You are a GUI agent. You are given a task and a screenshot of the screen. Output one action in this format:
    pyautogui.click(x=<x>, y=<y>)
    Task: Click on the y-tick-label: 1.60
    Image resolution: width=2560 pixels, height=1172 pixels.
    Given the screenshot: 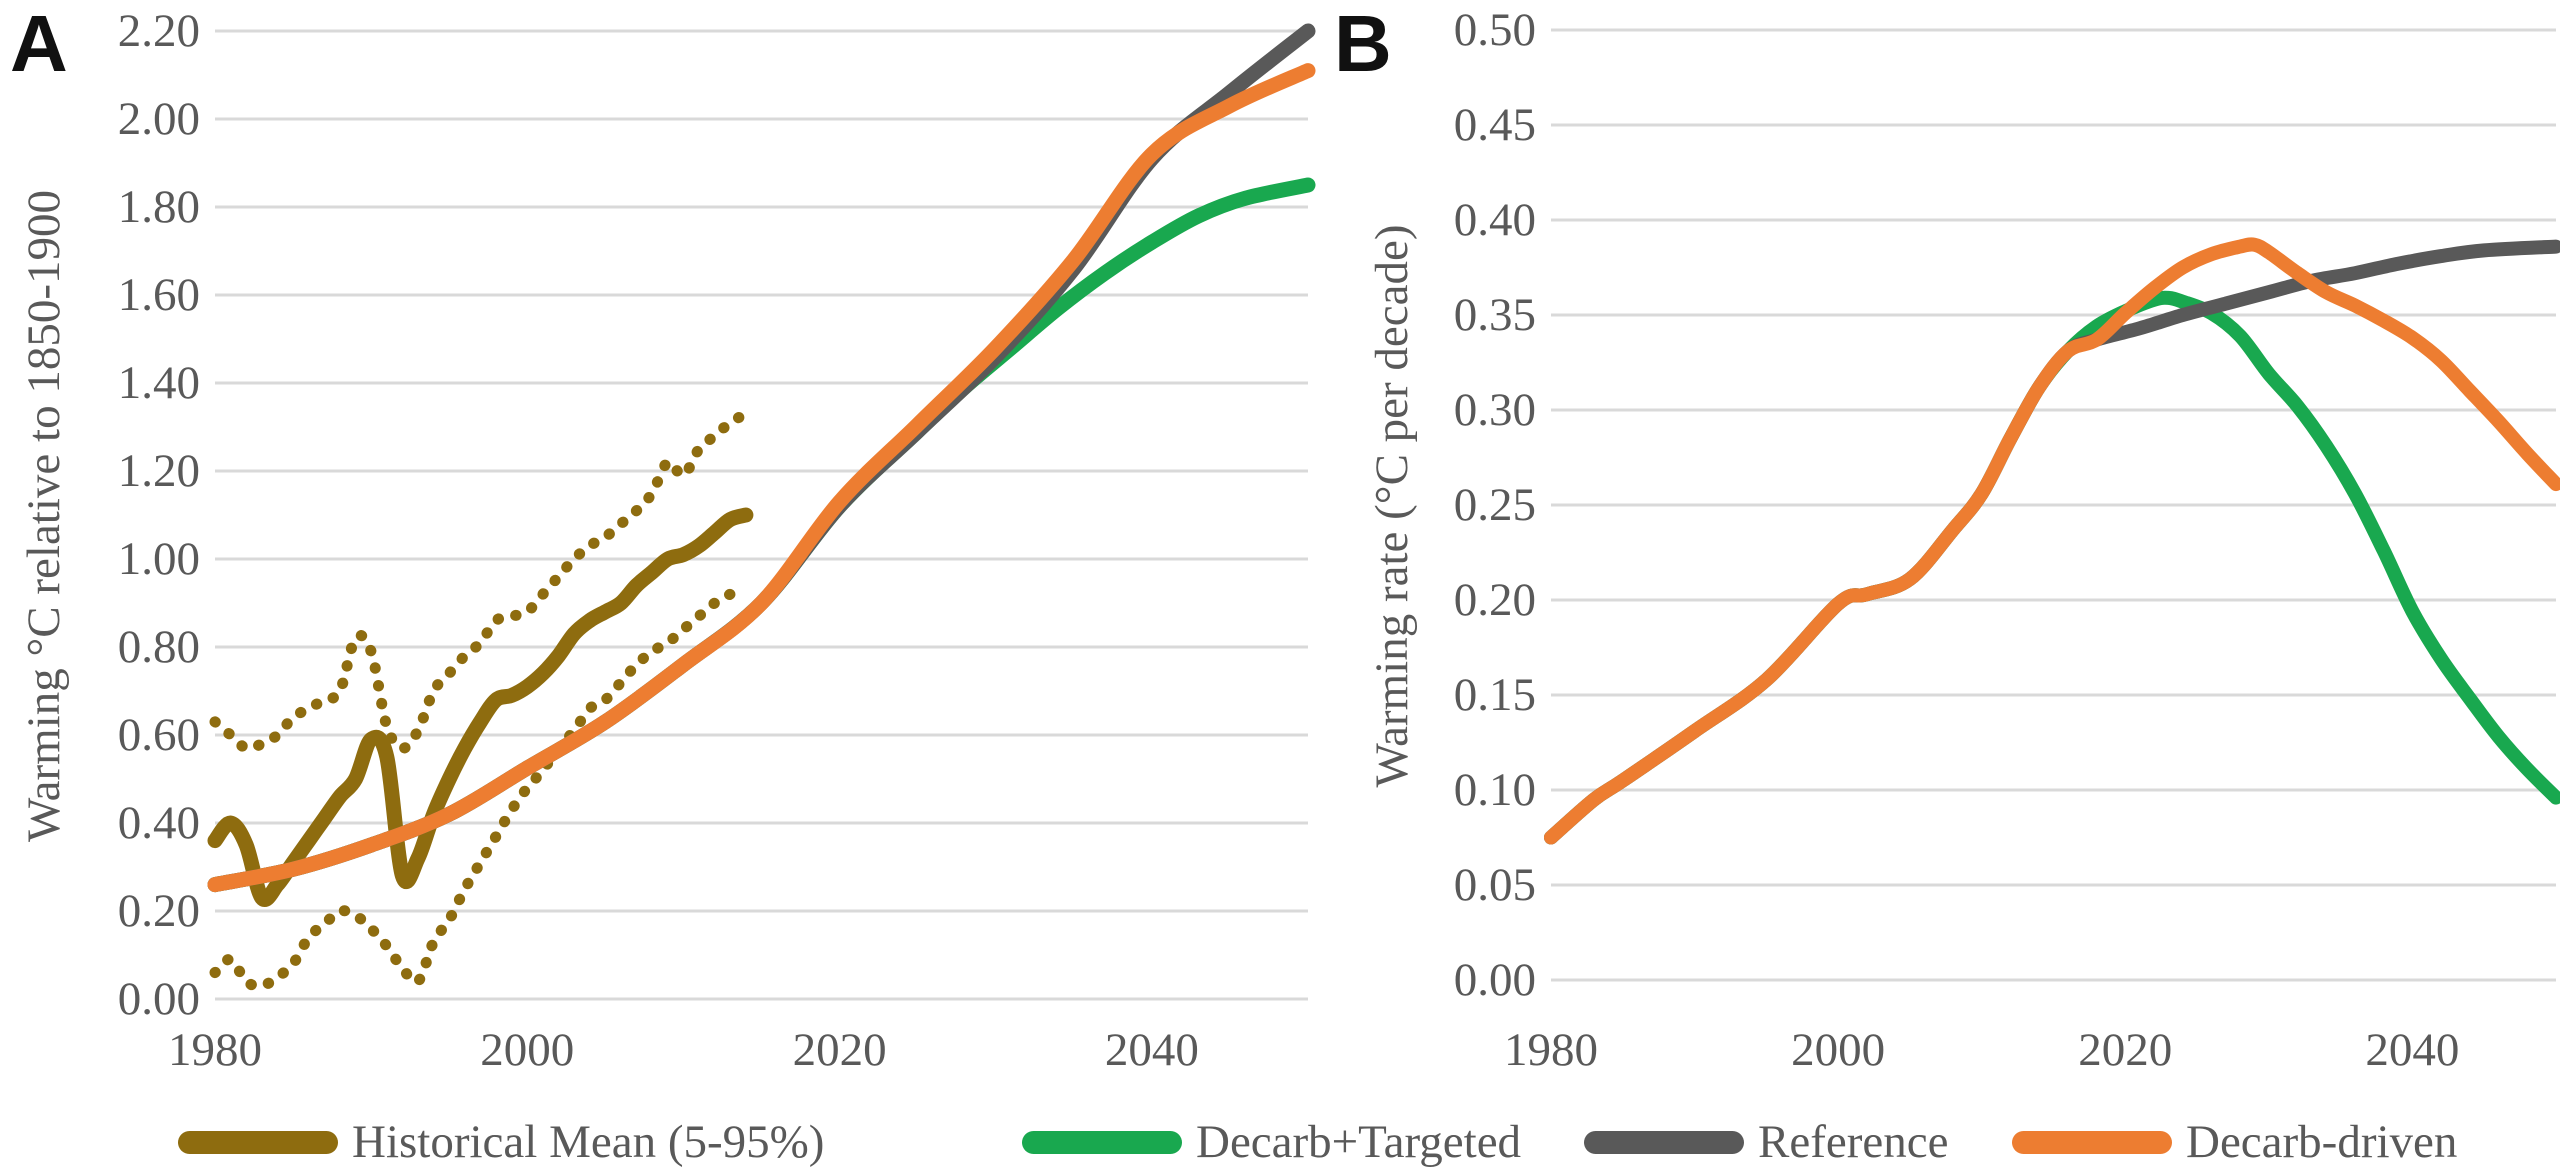 What is the action you would take?
    pyautogui.click(x=158, y=295)
    